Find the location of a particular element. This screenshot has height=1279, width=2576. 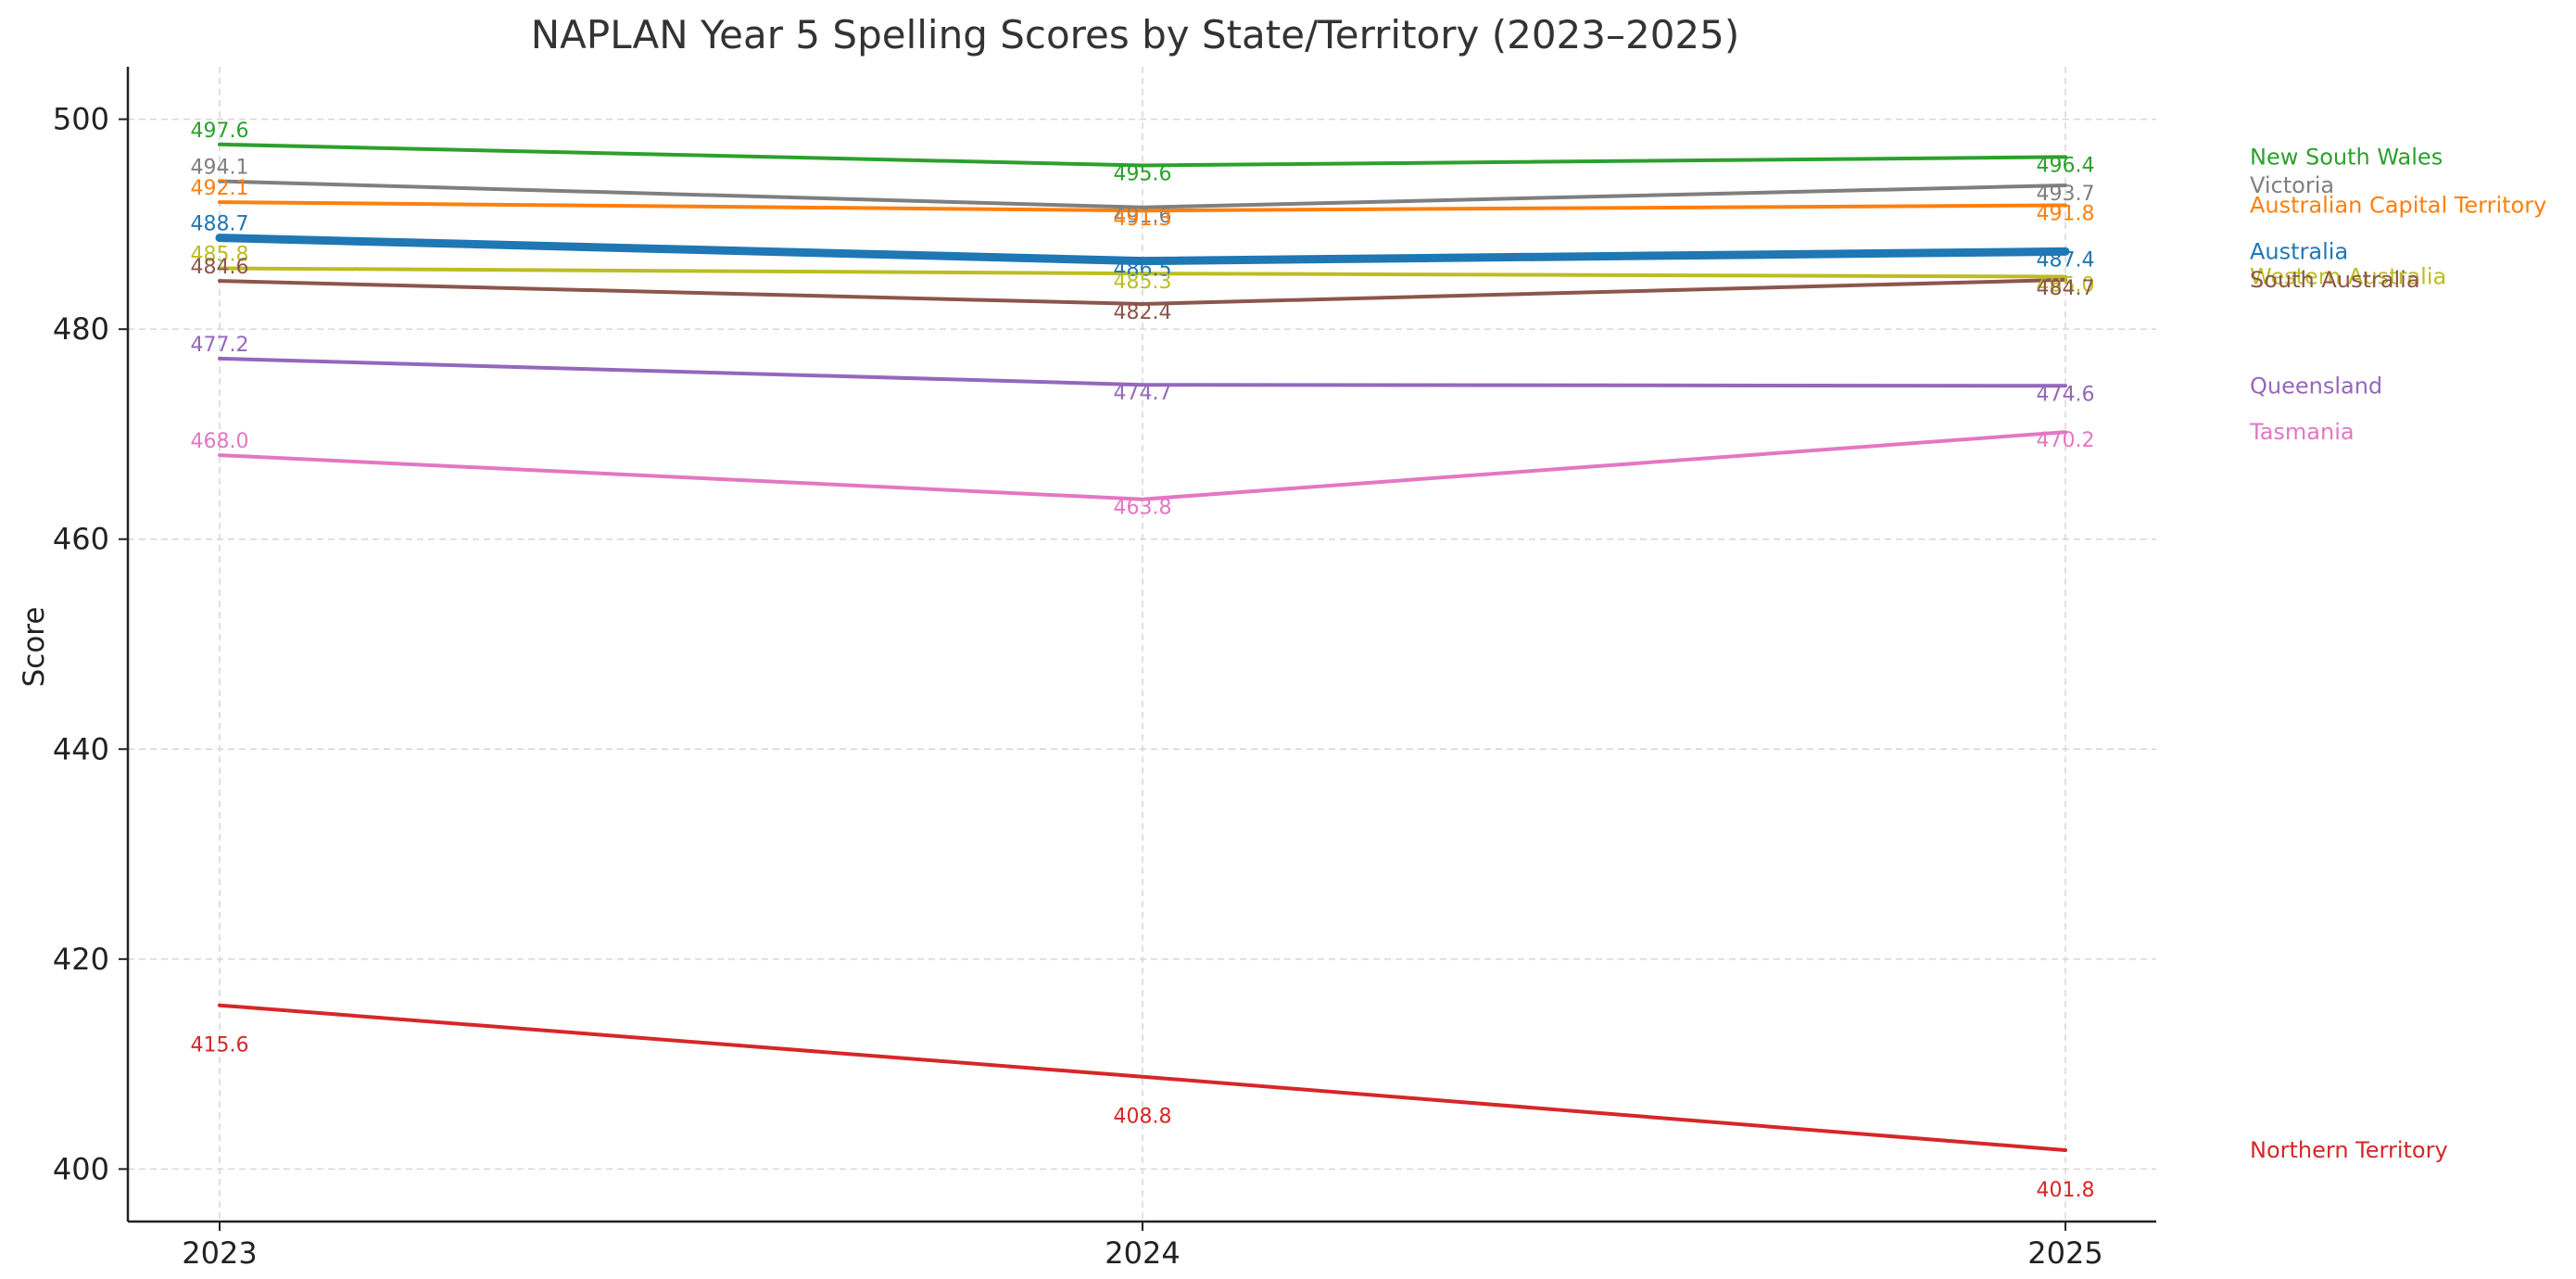

legend-entry-australian-capital-territory: Australian Capital Territory is located at coordinates (2398, 206).